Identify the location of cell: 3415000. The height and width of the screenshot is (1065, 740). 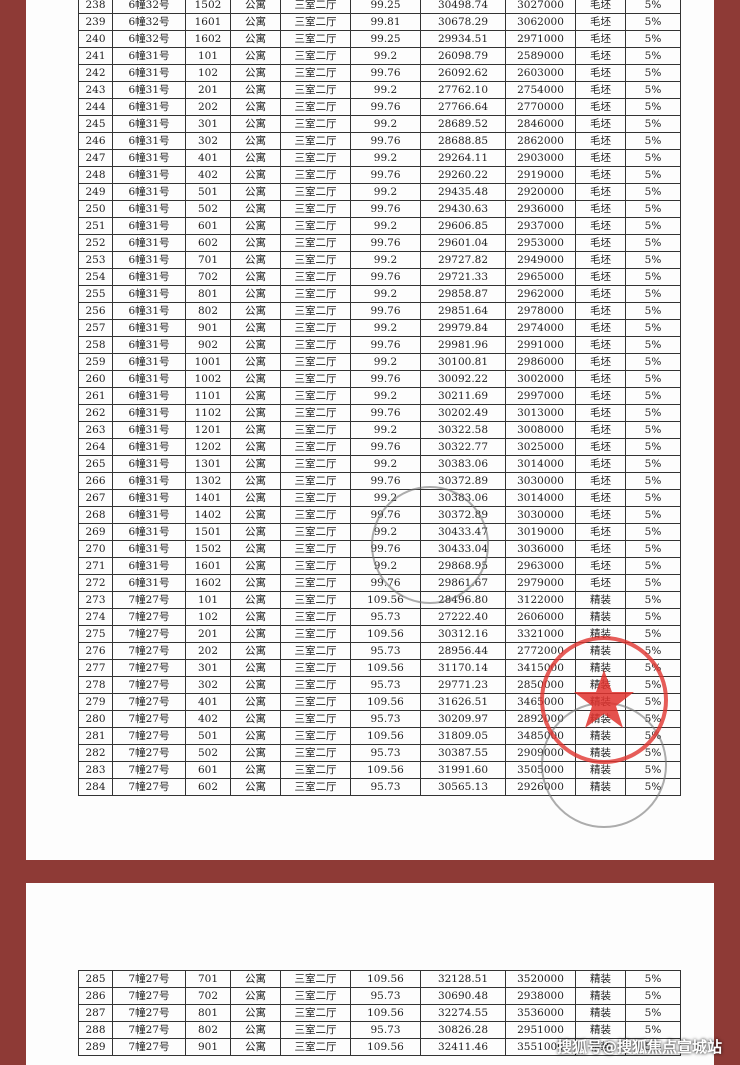
(540, 668).